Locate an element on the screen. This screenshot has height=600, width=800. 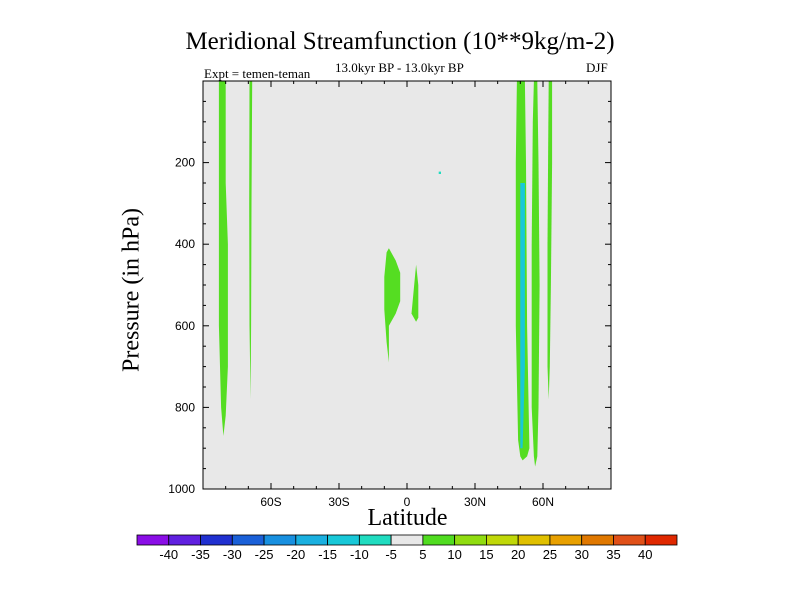
x-tick-label: 60S is located at coordinates (270, 502).